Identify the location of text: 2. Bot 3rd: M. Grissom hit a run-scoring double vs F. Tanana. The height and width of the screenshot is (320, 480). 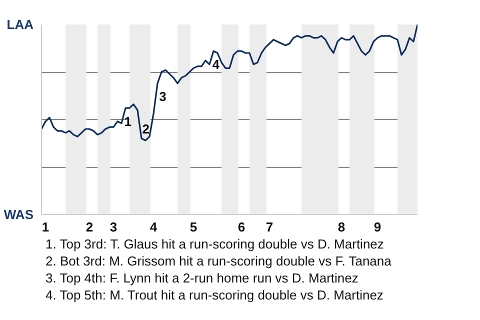
(219, 261).